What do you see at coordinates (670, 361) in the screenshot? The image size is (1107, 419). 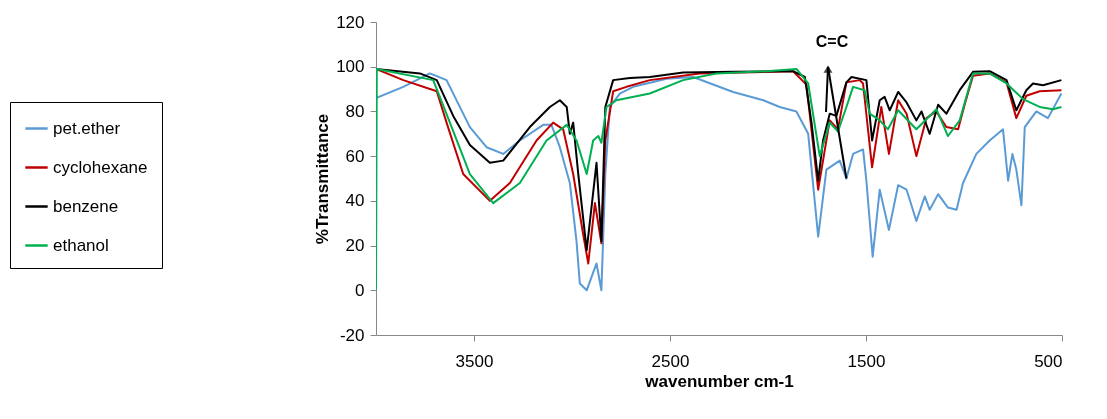 I see `x-tick-label: 2500` at bounding box center [670, 361].